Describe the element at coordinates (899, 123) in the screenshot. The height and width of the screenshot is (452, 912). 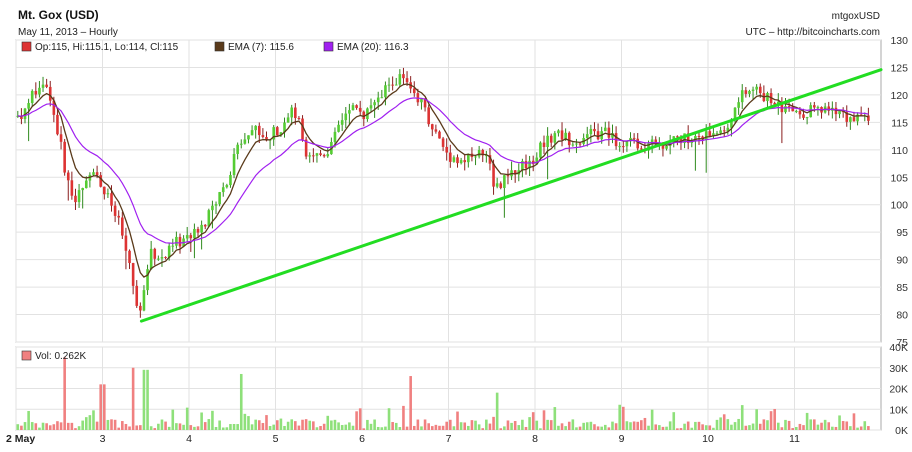
I see `price-tick-label: 115` at that location.